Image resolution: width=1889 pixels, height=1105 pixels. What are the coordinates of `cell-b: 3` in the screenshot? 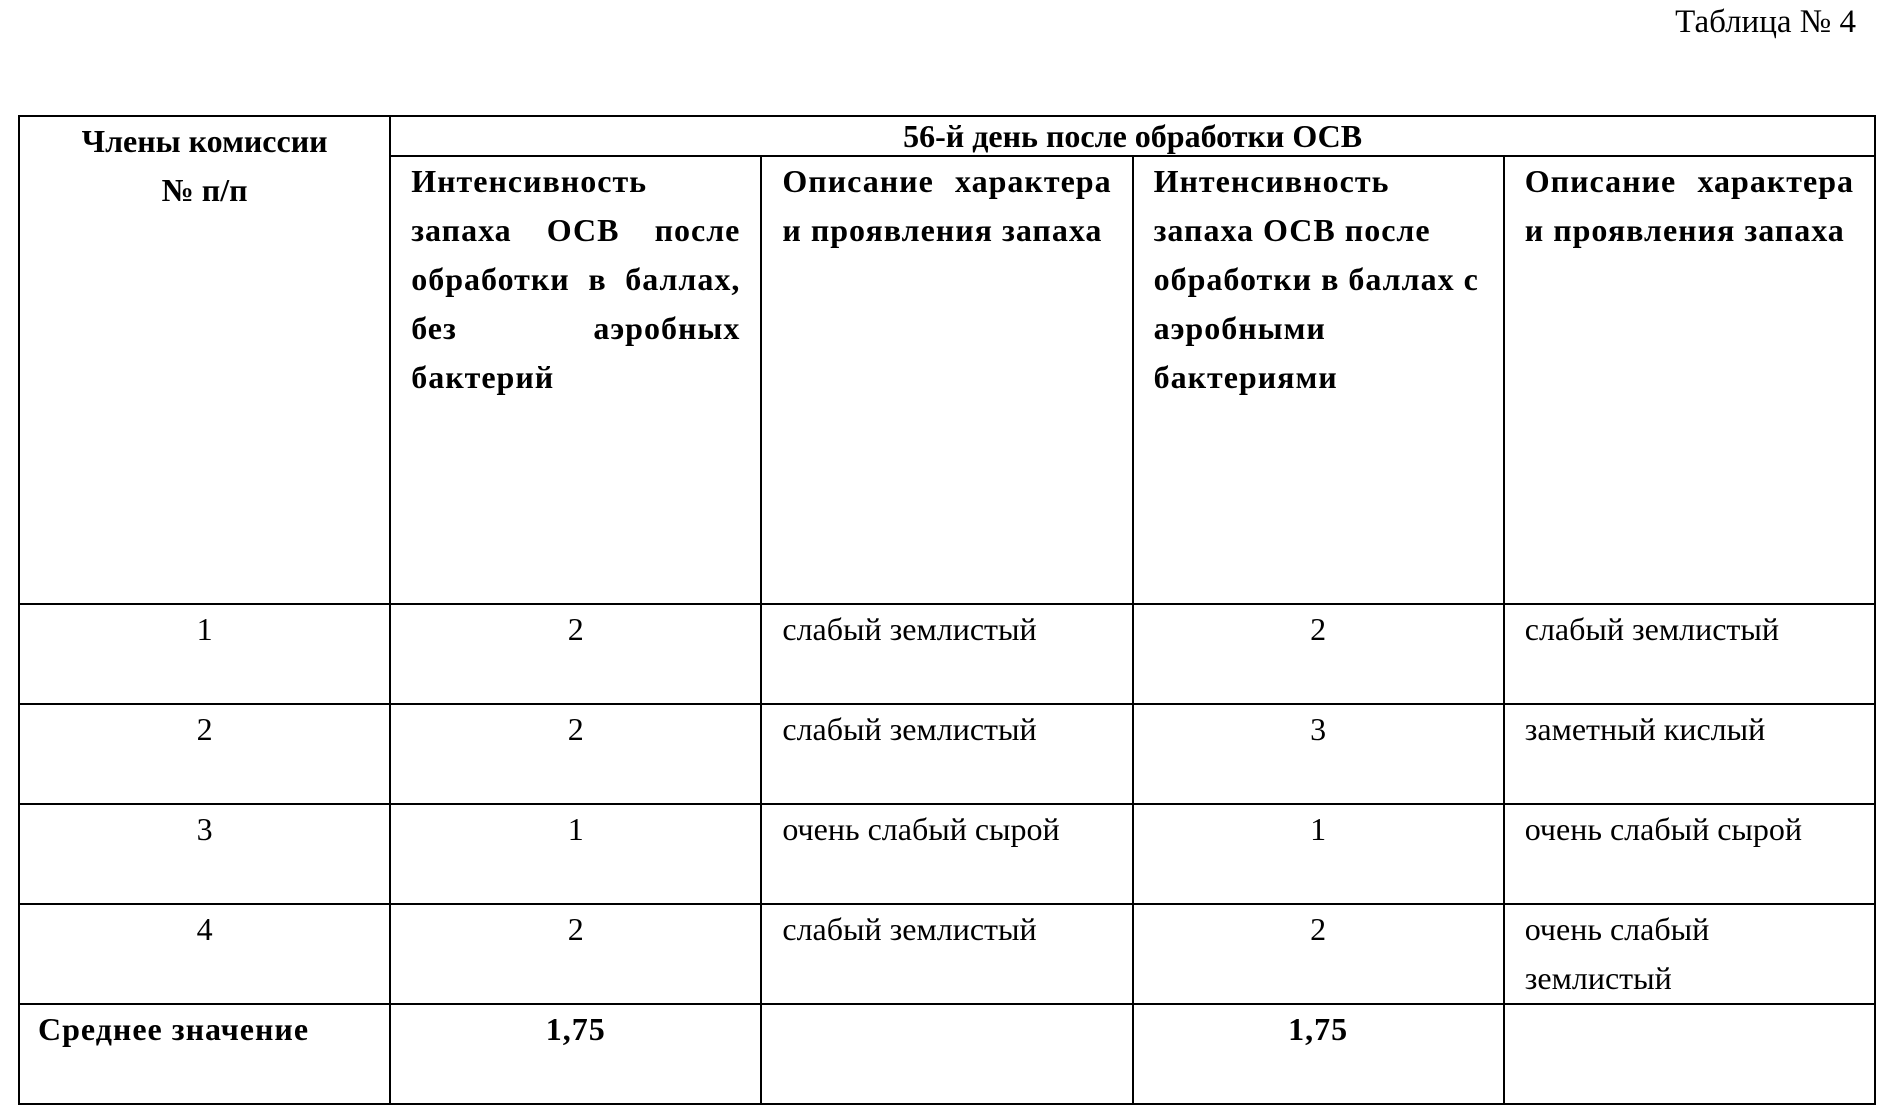 It's located at (1318, 754).